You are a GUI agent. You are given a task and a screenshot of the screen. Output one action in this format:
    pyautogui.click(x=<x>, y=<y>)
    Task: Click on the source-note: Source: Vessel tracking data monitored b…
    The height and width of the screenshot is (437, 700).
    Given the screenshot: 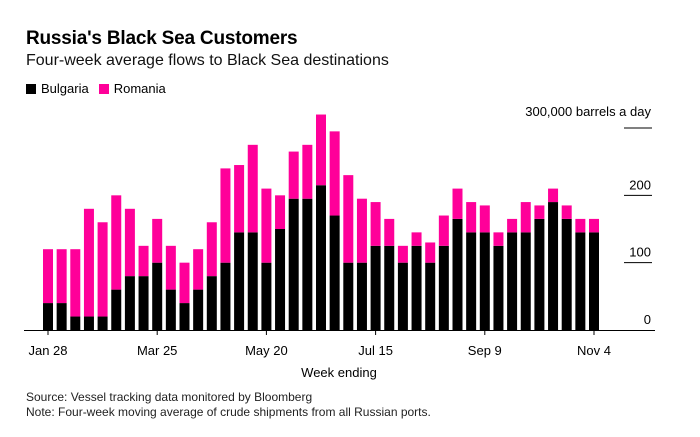 What is the action you would take?
    pyautogui.click(x=169, y=397)
    